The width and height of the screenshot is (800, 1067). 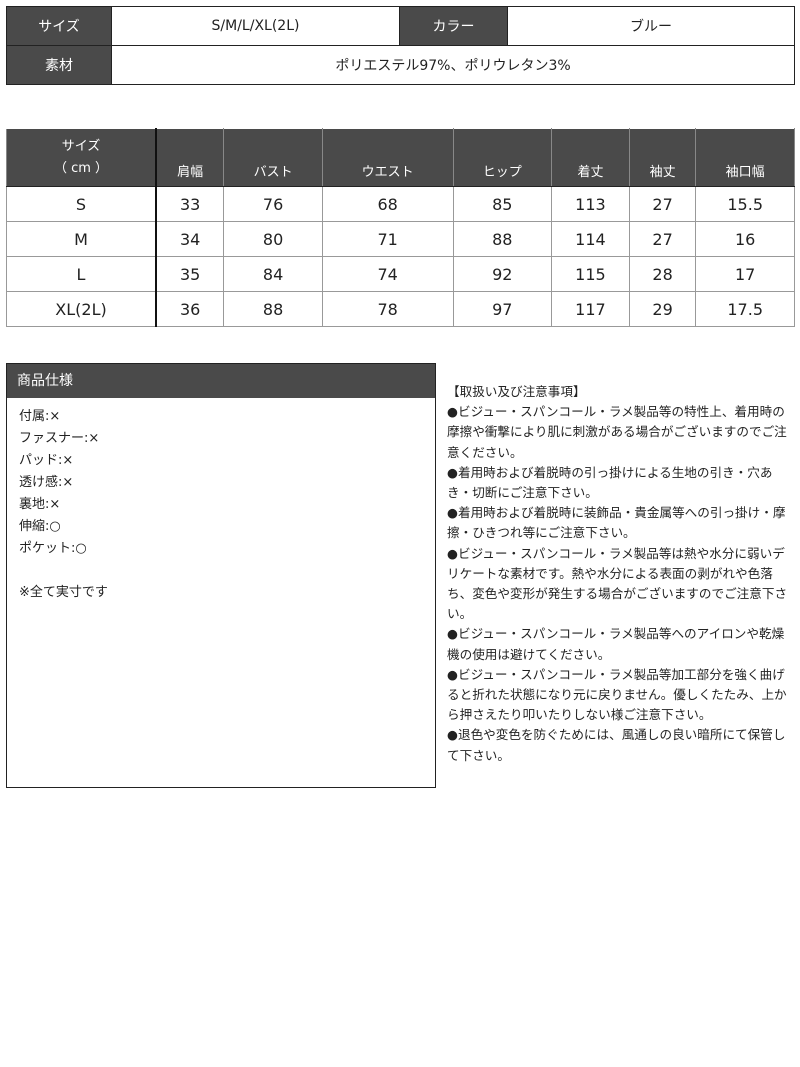 What do you see at coordinates (227, 571) in the screenshot?
I see `spec-item` at bounding box center [227, 571].